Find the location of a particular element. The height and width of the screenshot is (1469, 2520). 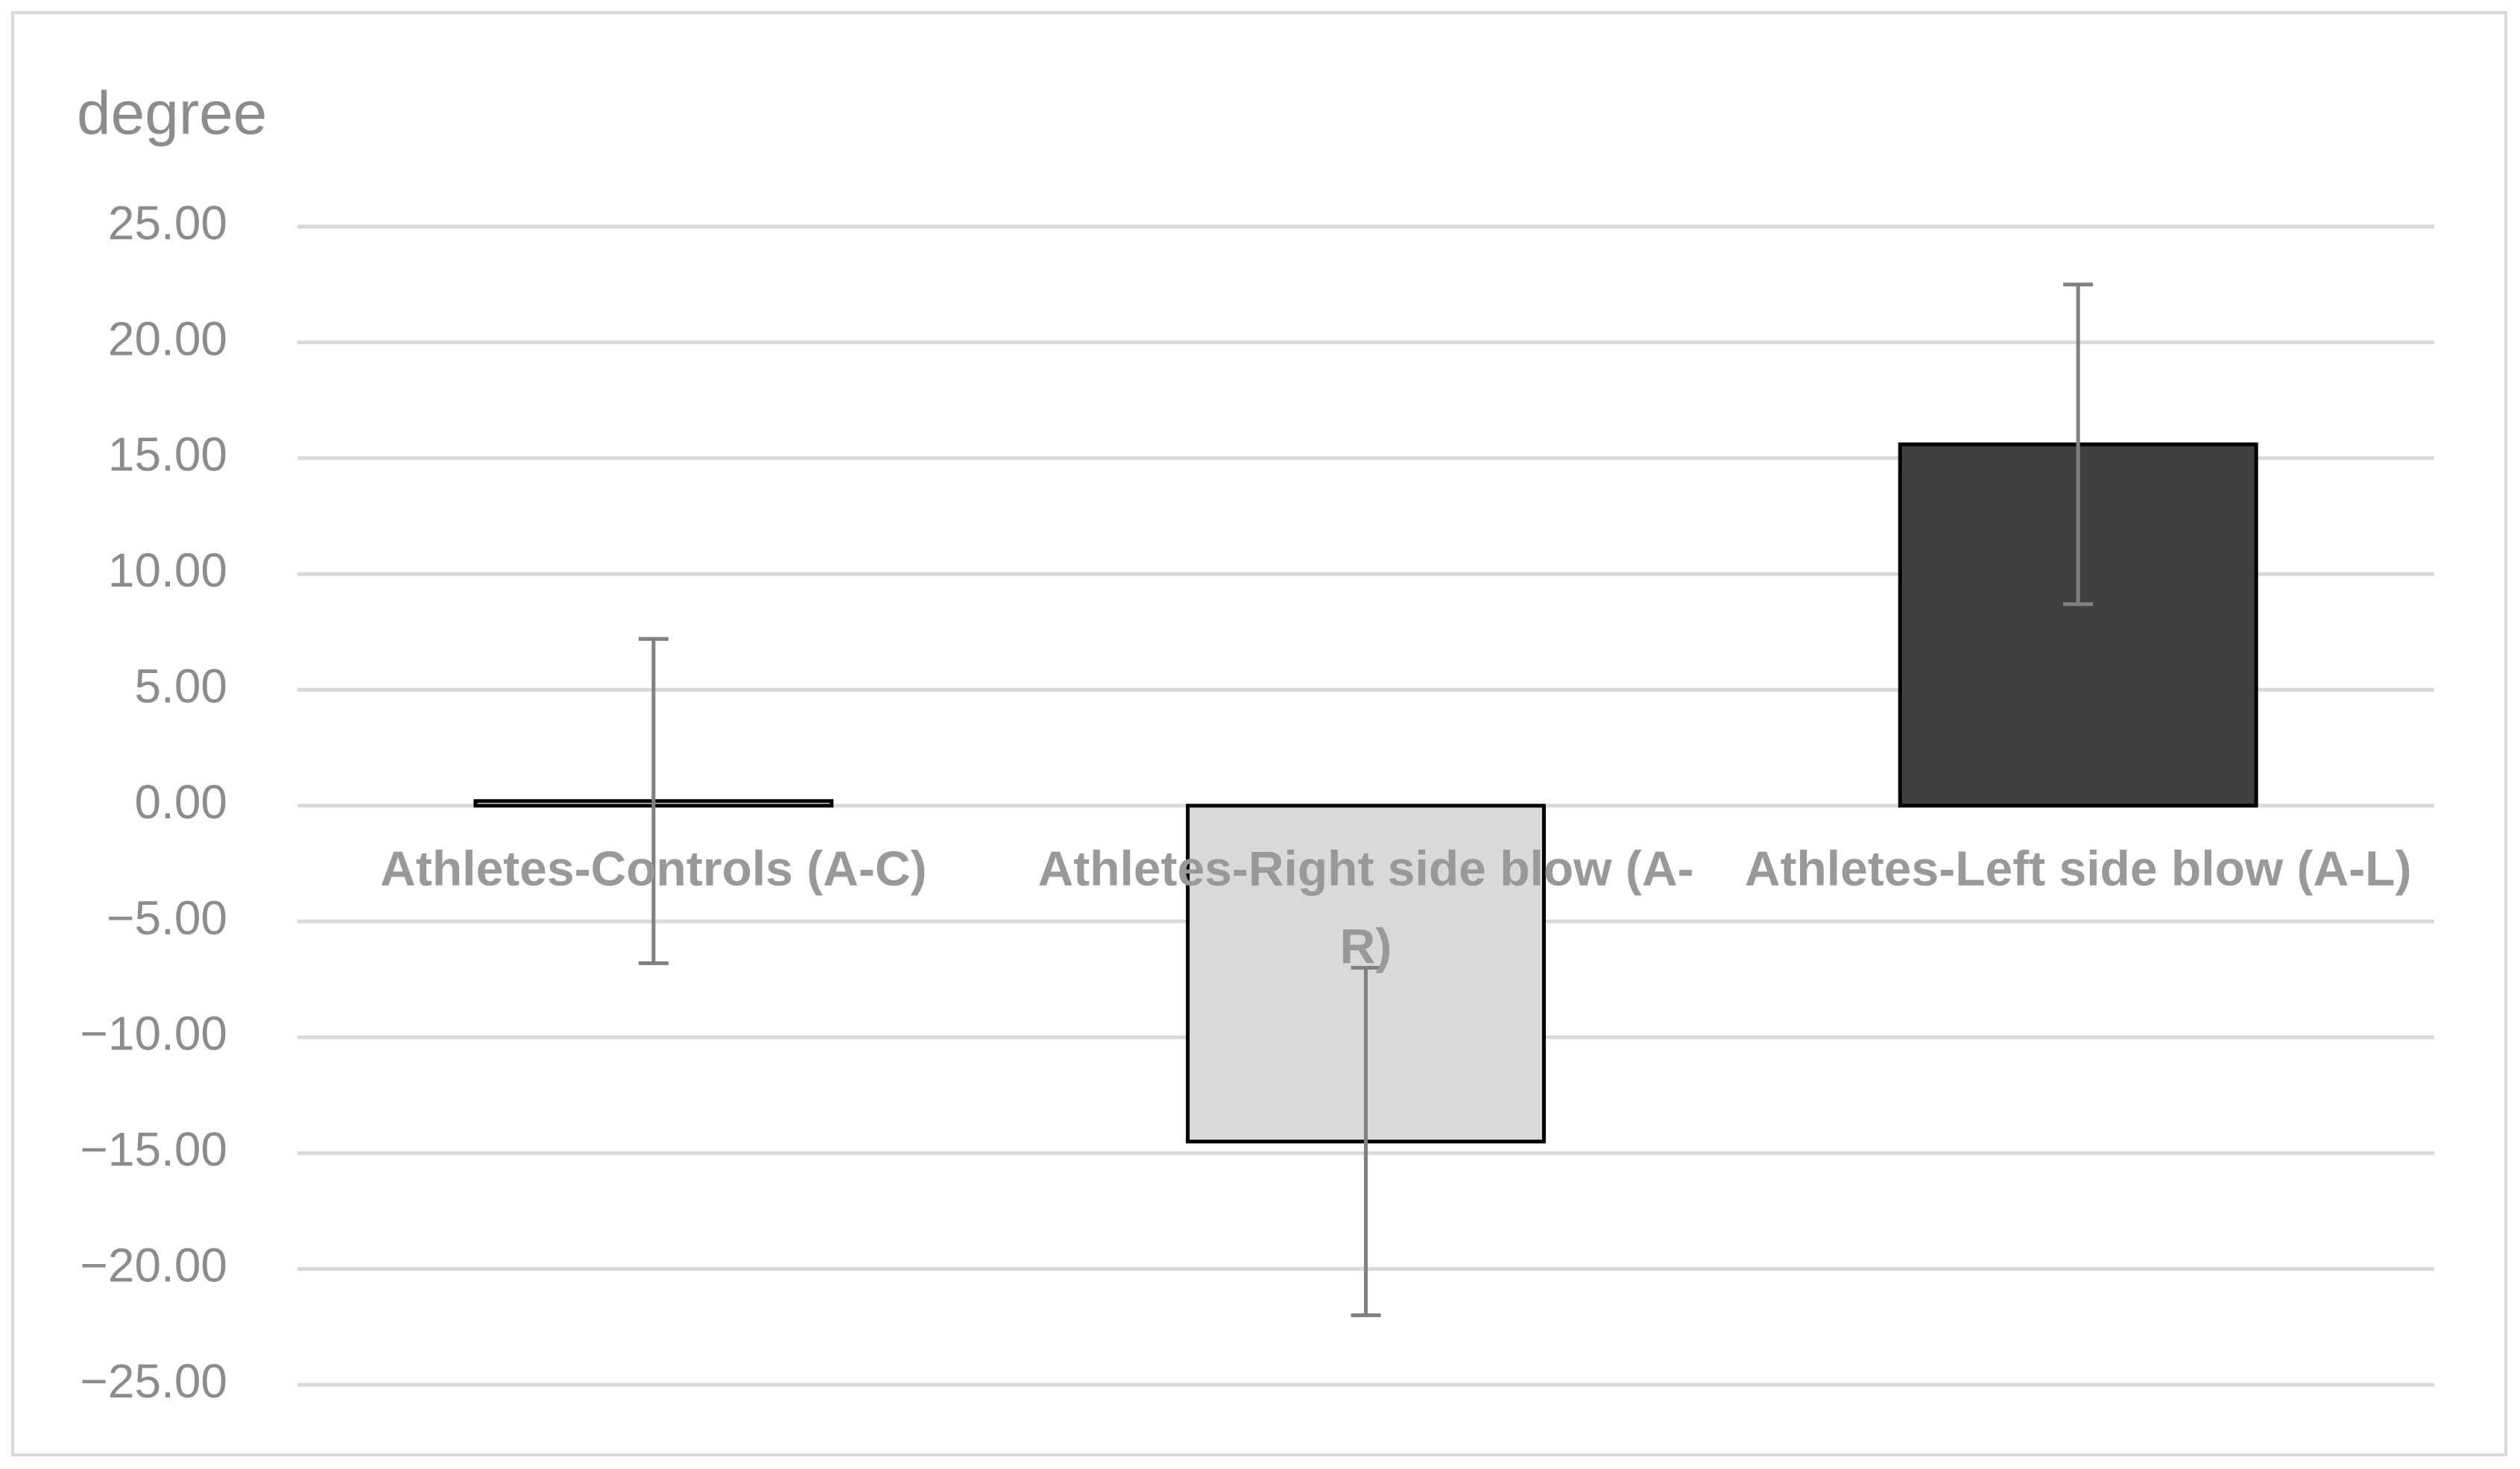

y-axis-label: degree is located at coordinates (172, 114).